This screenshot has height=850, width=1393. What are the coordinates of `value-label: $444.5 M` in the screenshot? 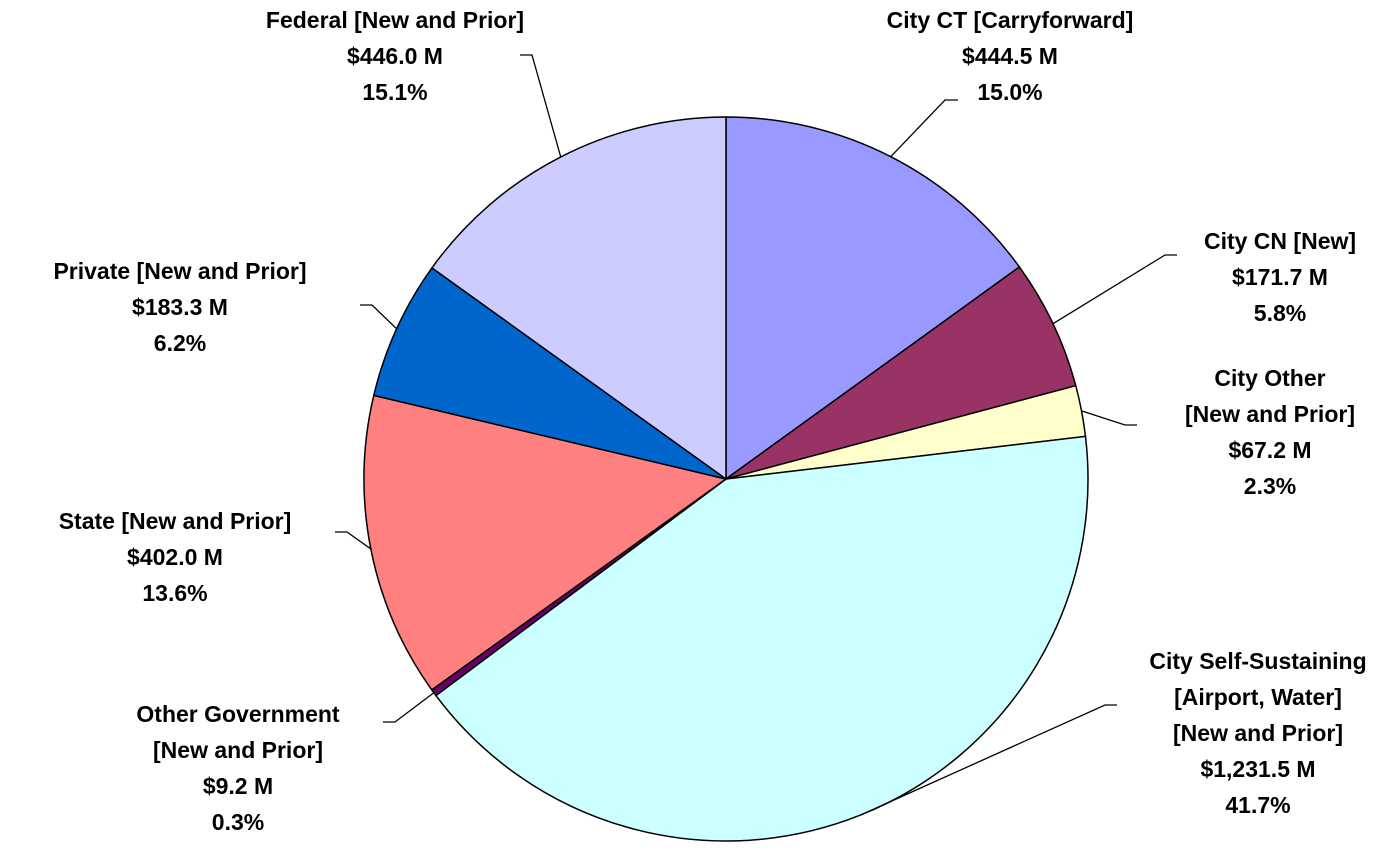 It's located at (1010, 56).